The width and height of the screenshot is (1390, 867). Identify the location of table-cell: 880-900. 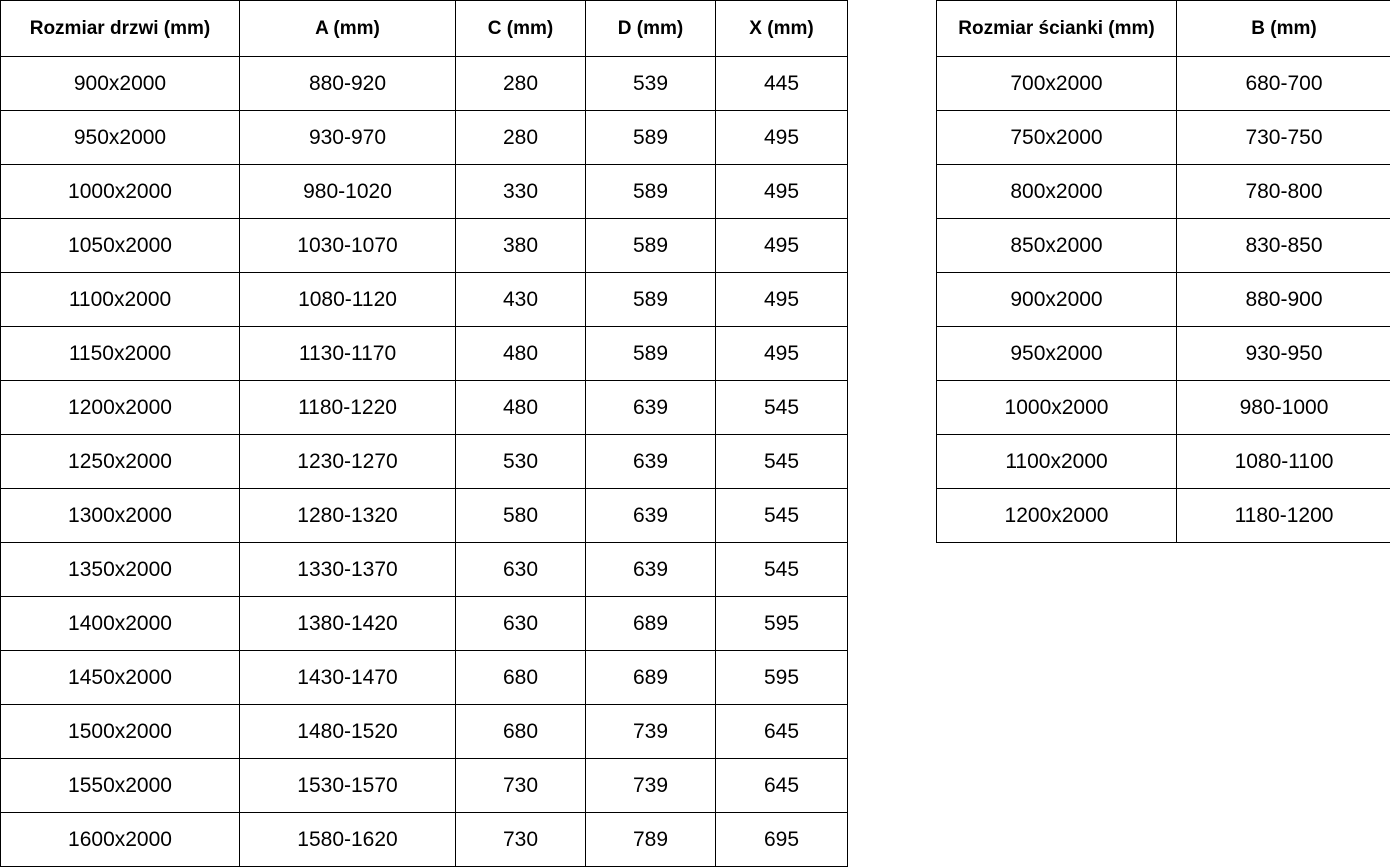
(1283, 300).